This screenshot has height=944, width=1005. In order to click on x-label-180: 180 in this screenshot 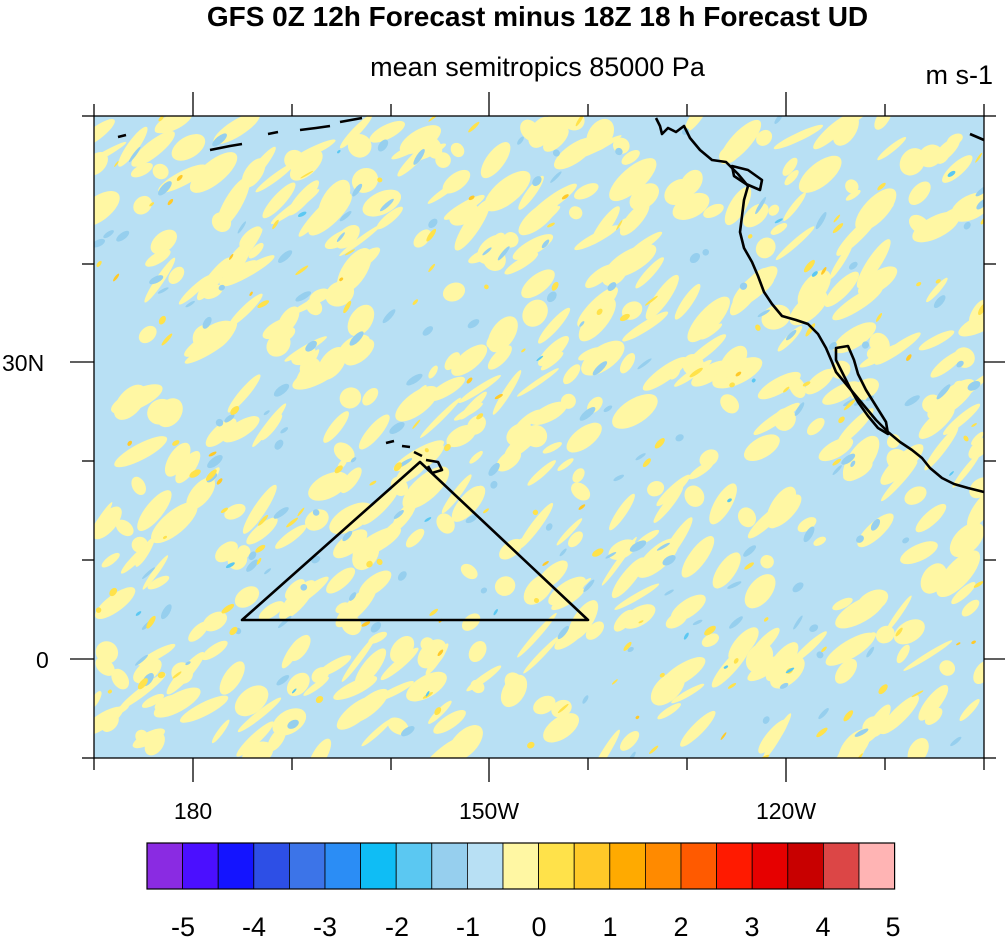, I will do `click(193, 811)`.